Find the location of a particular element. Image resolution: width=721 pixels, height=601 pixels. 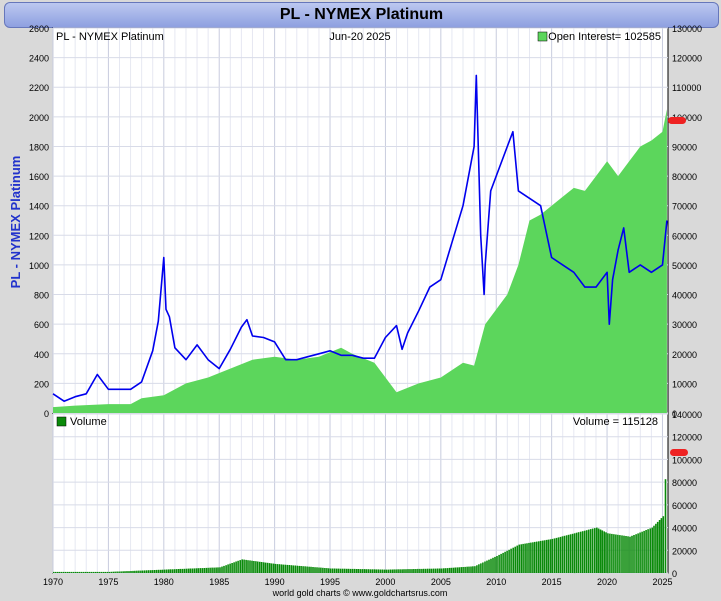

right-tick-label: 40000 is located at coordinates (684, 296).